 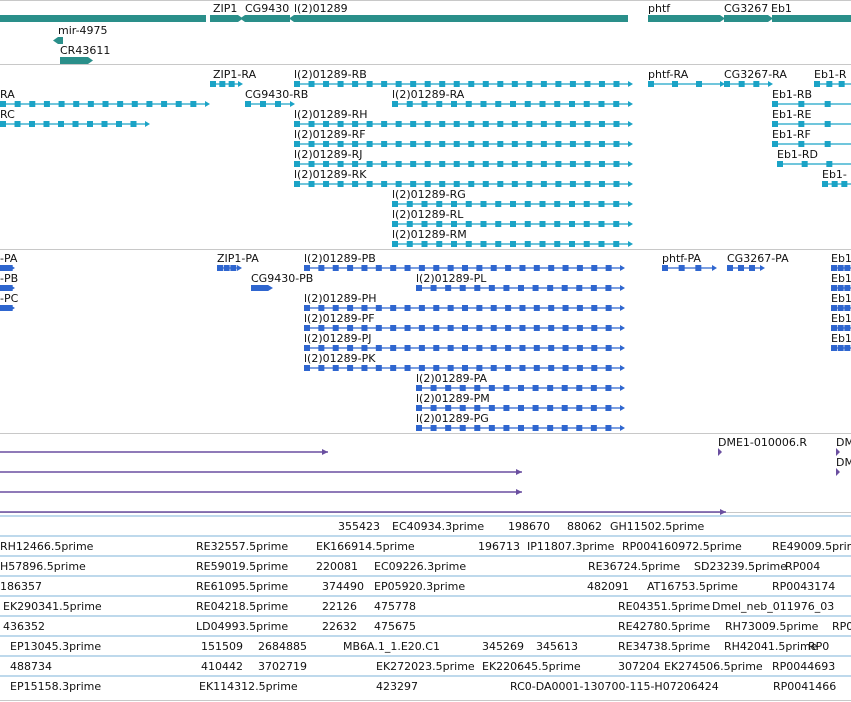 I want to click on est-label: SD23239.5prime, so click(x=740, y=566).